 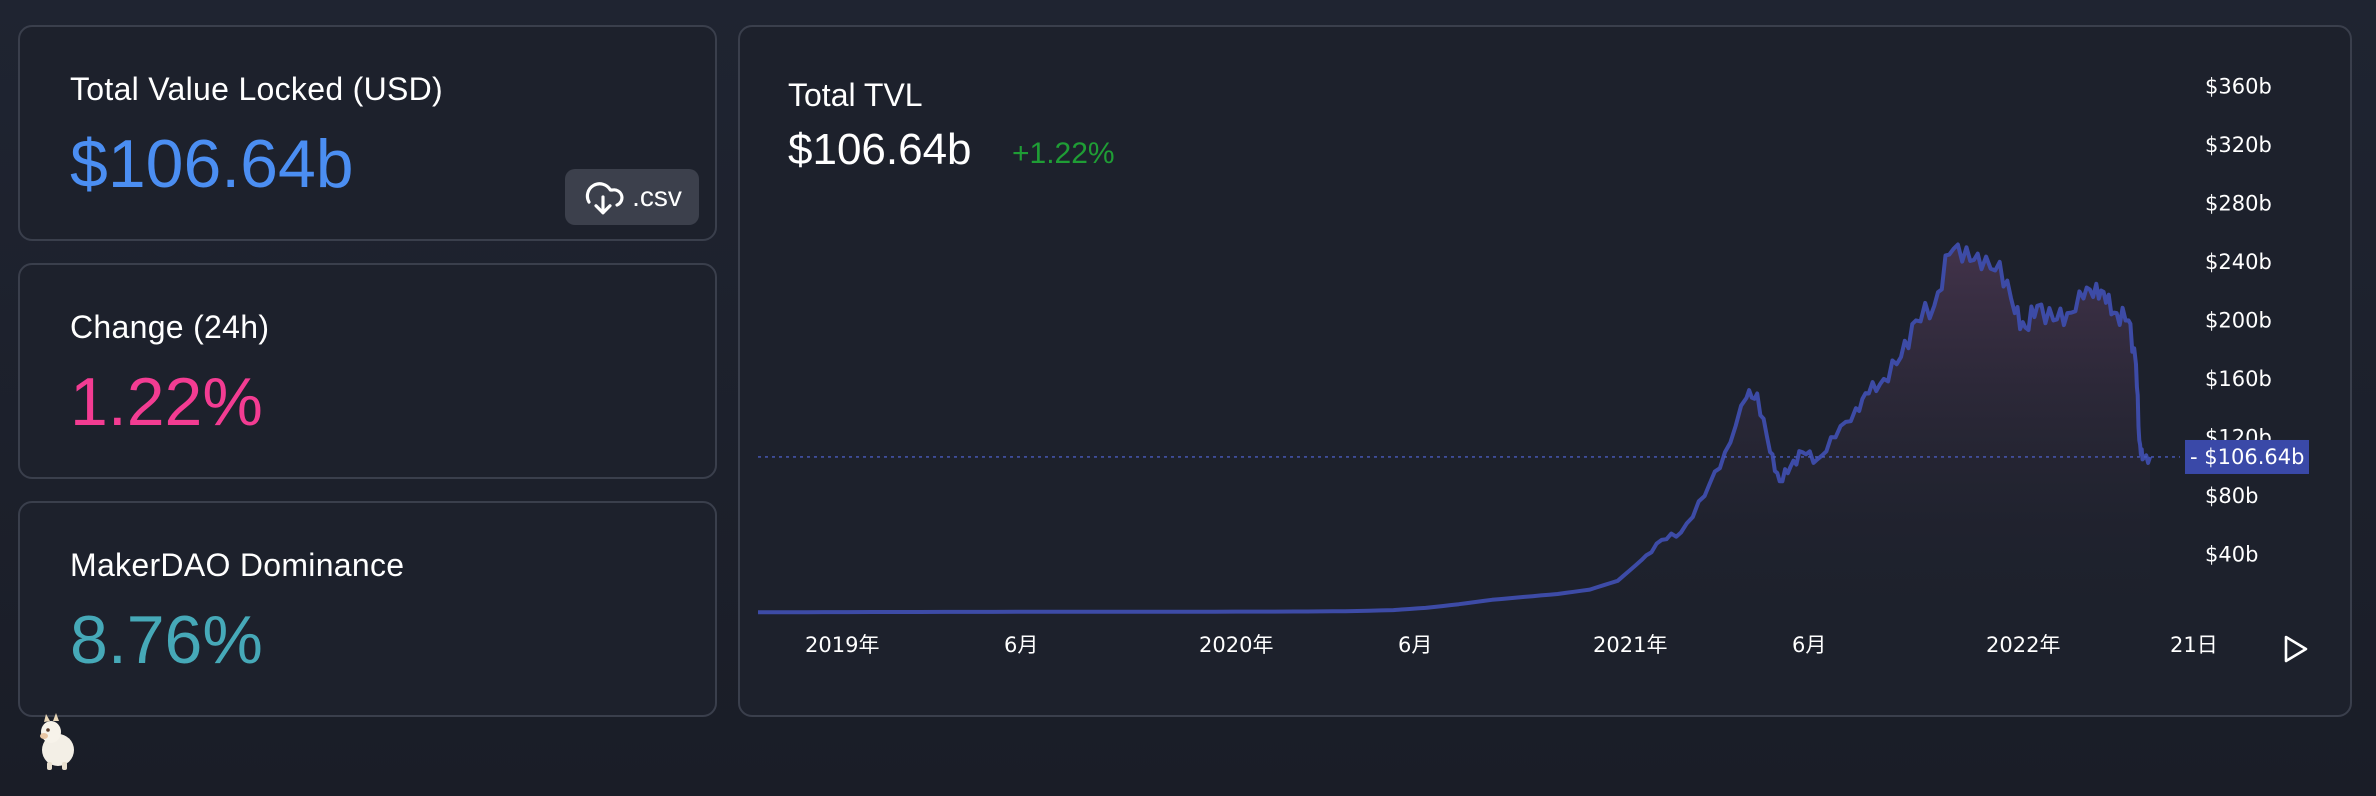 What do you see at coordinates (1063, 153) in the screenshot?
I see `chart-change: +1.22%` at bounding box center [1063, 153].